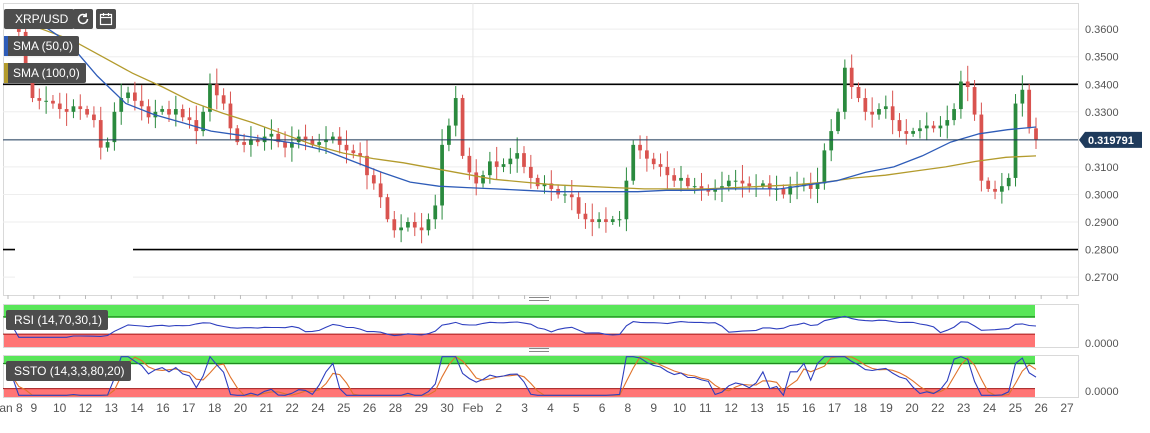  Describe the element at coordinates (68, 371) in the screenshot. I see `ssto-label: SSTO (14,3,3,80,20)` at that location.